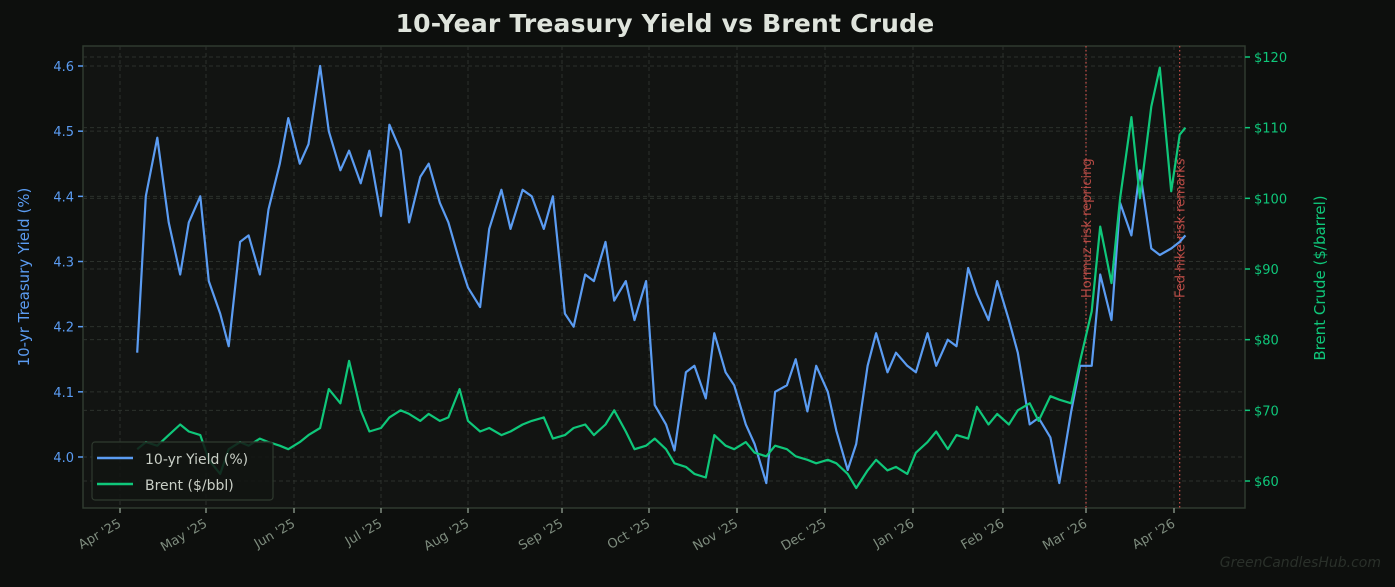 The height and width of the screenshot is (587, 1395). Describe the element at coordinates (1266, 411) in the screenshot. I see `right-tick-label: $70` at that location.